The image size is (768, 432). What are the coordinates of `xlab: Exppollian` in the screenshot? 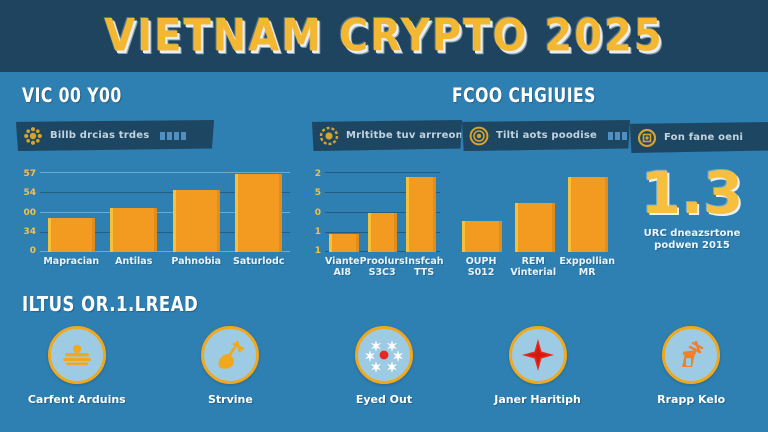 It's located at (587, 261).